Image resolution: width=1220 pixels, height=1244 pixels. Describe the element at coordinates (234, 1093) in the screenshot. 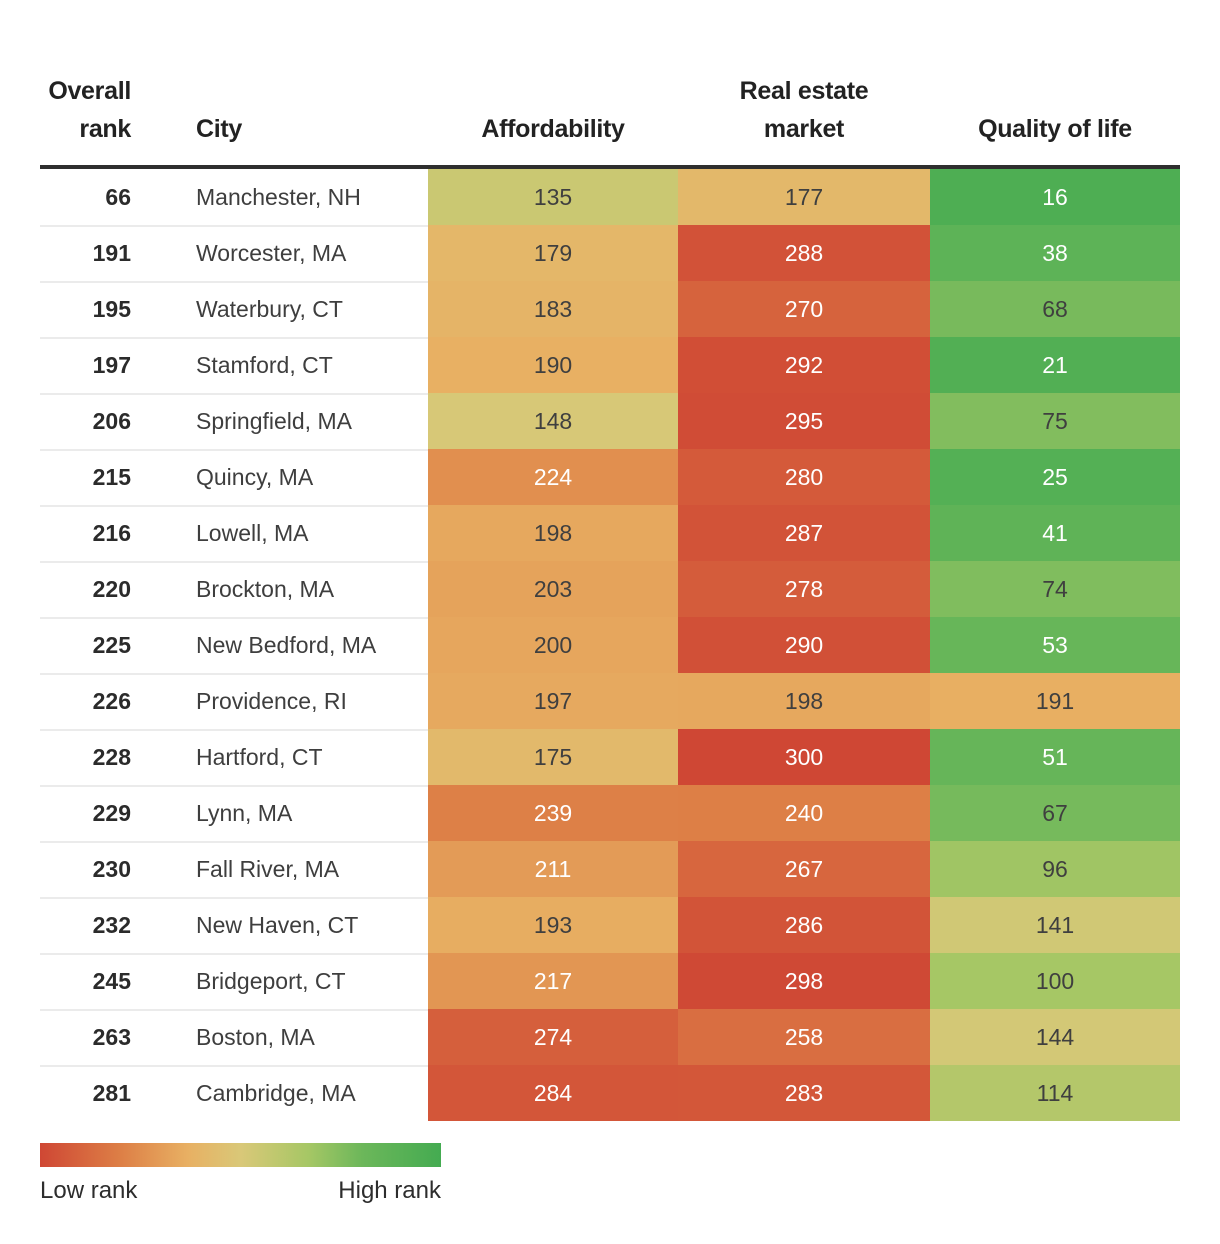

I see `row-label-cells: 281 Cambridge, MA` at that location.